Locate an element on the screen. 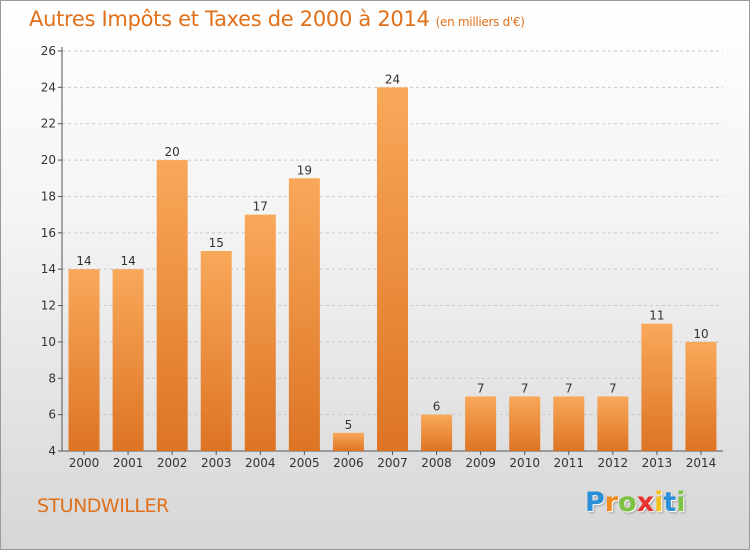  data-label: 19 is located at coordinates (304, 170).